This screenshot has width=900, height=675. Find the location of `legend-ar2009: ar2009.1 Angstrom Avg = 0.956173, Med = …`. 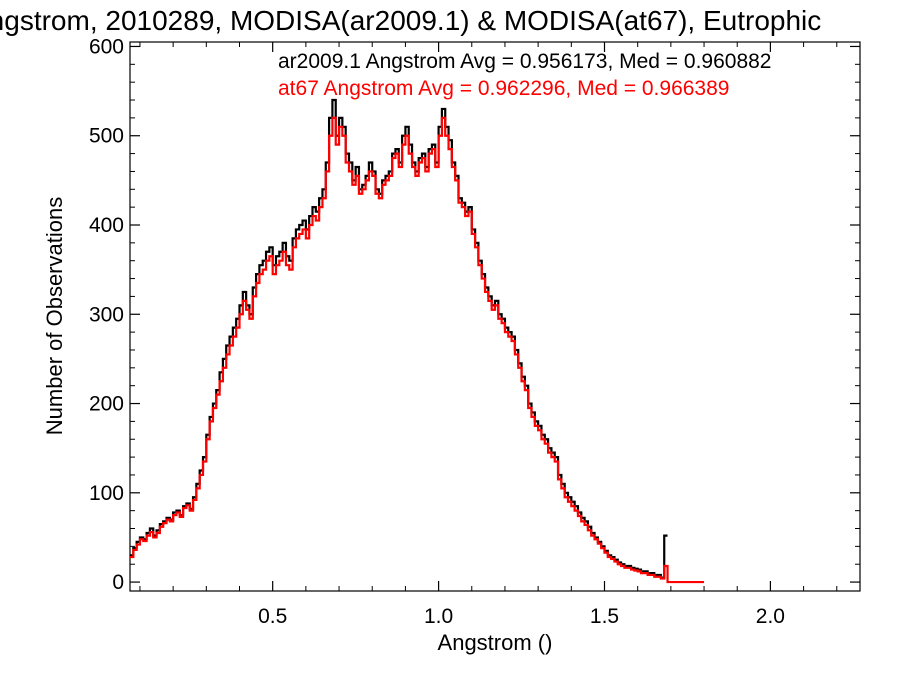

legend-ar2009: ar2009.1 Angstrom Avg = 0.956173, Med = … is located at coordinates (525, 61).